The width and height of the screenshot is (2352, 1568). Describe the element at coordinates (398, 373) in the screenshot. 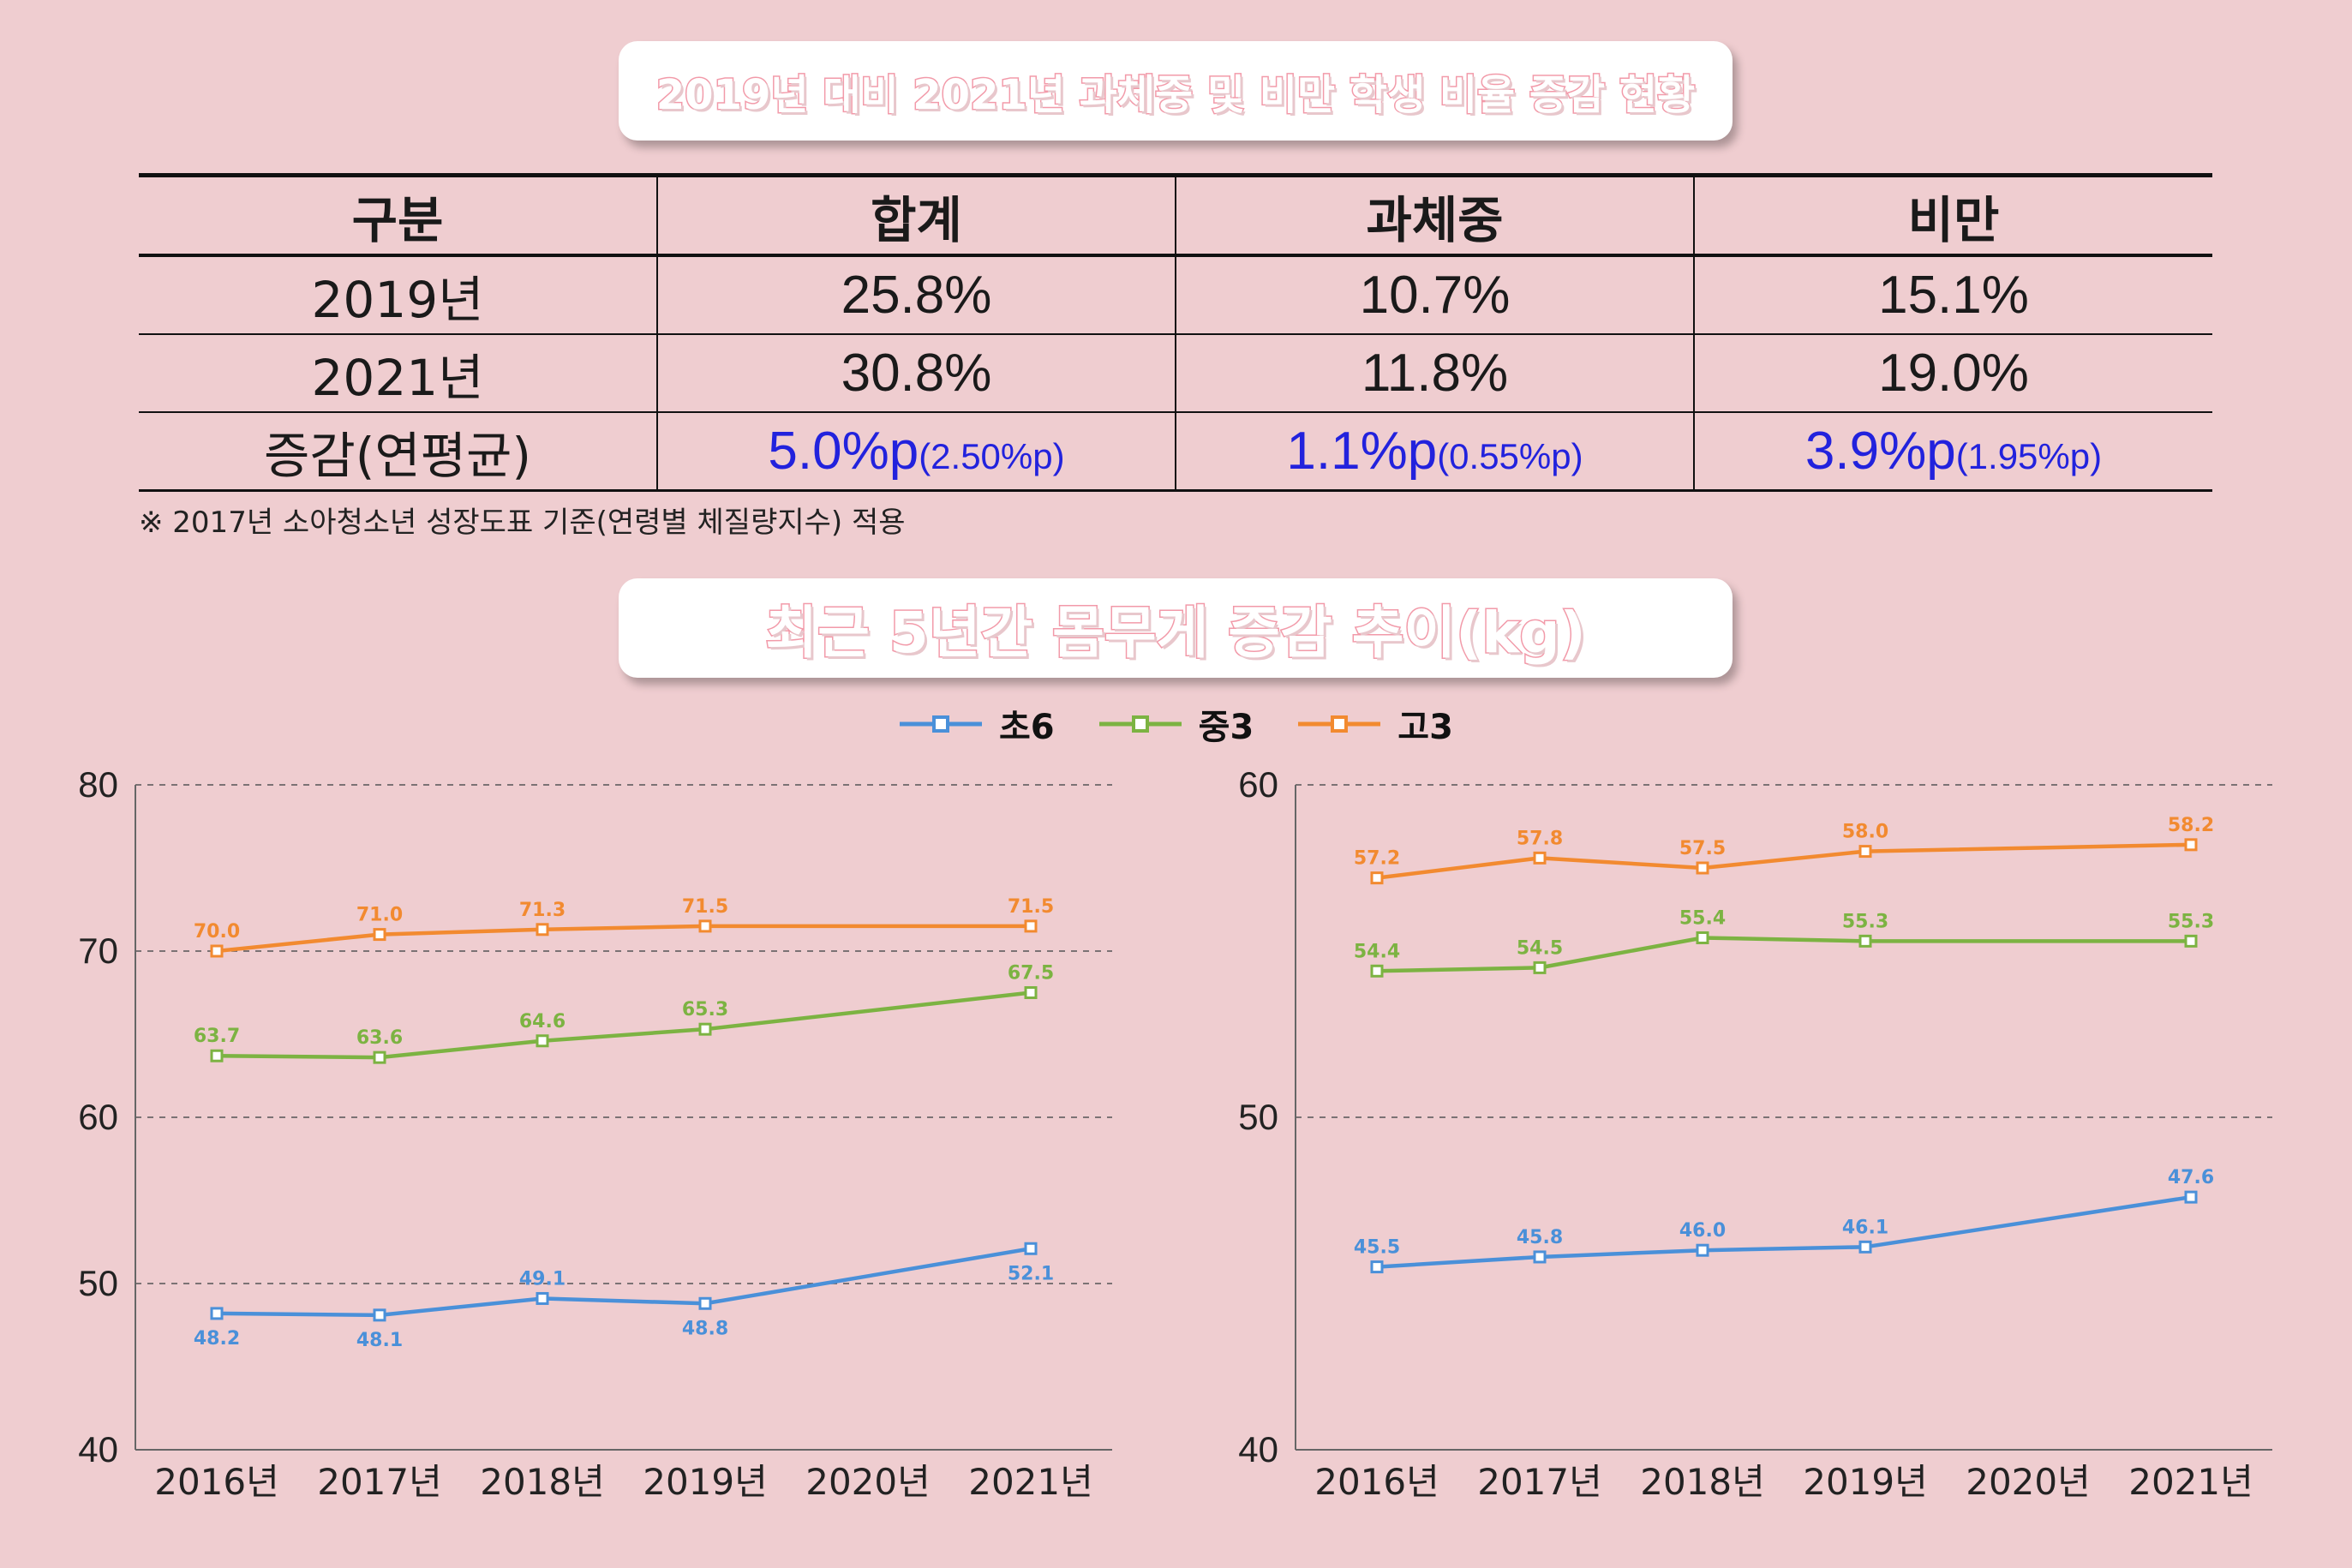

I see `row-label: 2021년` at that location.